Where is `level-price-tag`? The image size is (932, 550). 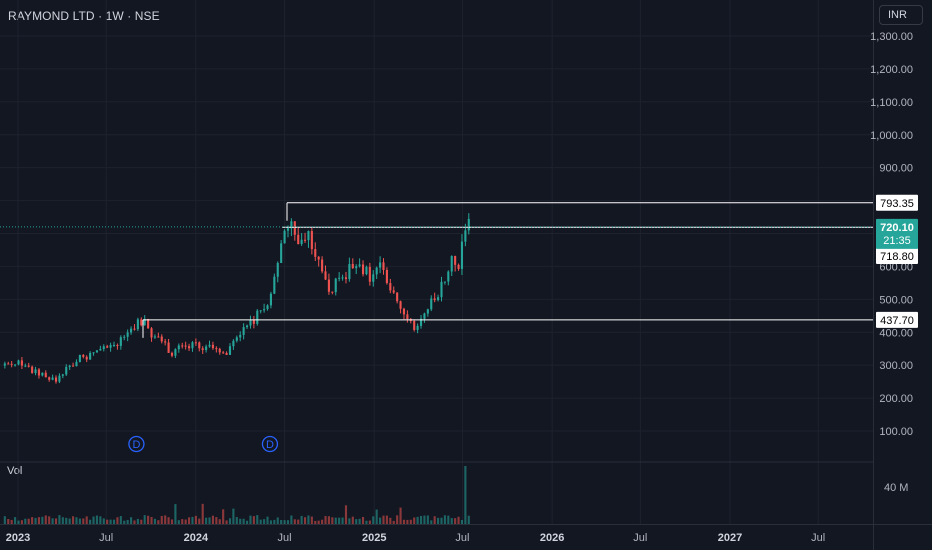
level-price-tag is located at coordinates (897, 202).